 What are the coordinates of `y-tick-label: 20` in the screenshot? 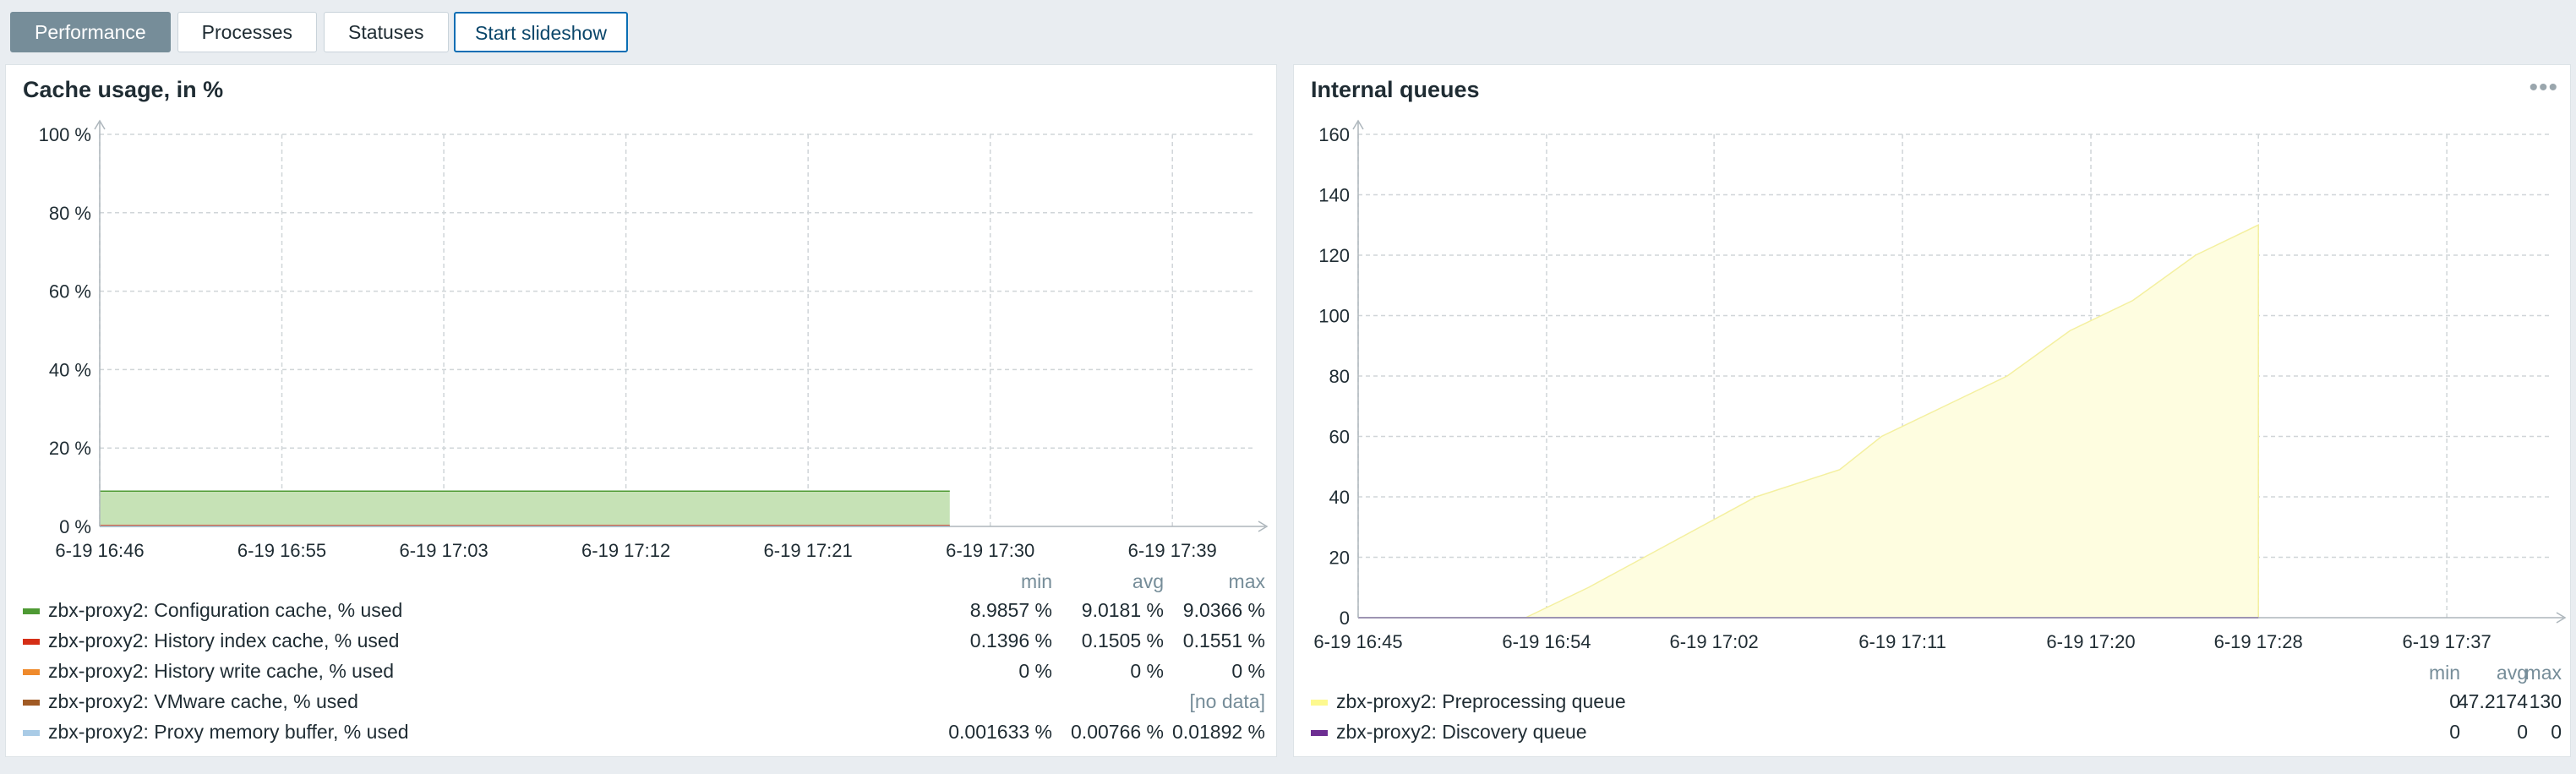 It's located at (1339, 558).